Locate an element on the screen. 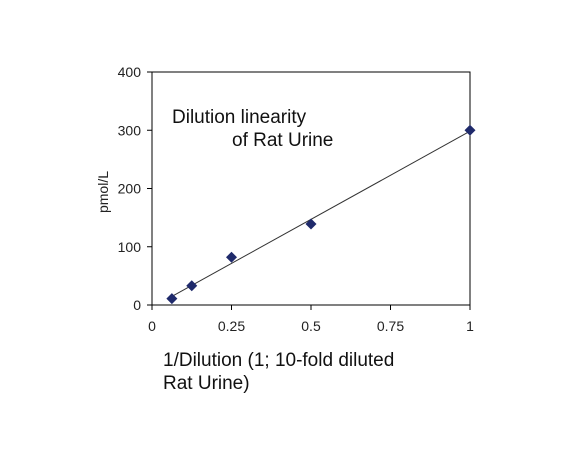  x-tick-label: 1 is located at coordinates (470, 326).